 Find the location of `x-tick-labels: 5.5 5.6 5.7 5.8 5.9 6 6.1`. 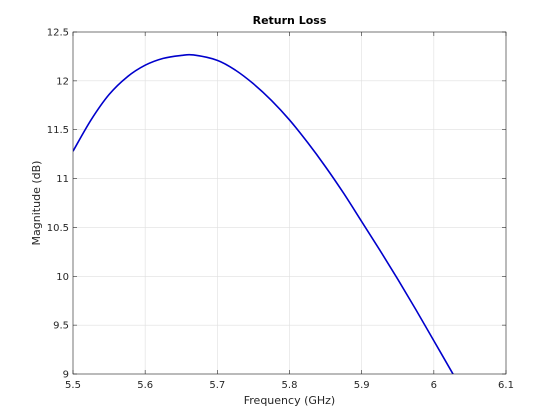

x-tick-labels: 5.5 5.6 5.7 5.8 5.9 6 6.1 is located at coordinates (289, 385).